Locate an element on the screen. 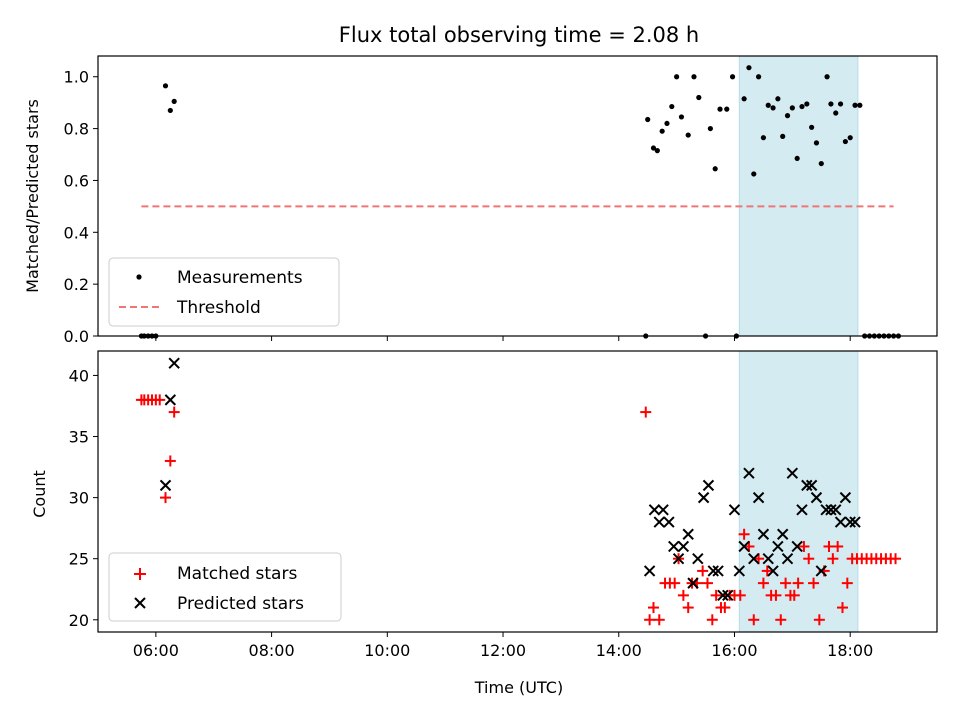 This screenshot has width=960, height=720. top-y-tick-label: 0.6 is located at coordinates (76, 180).